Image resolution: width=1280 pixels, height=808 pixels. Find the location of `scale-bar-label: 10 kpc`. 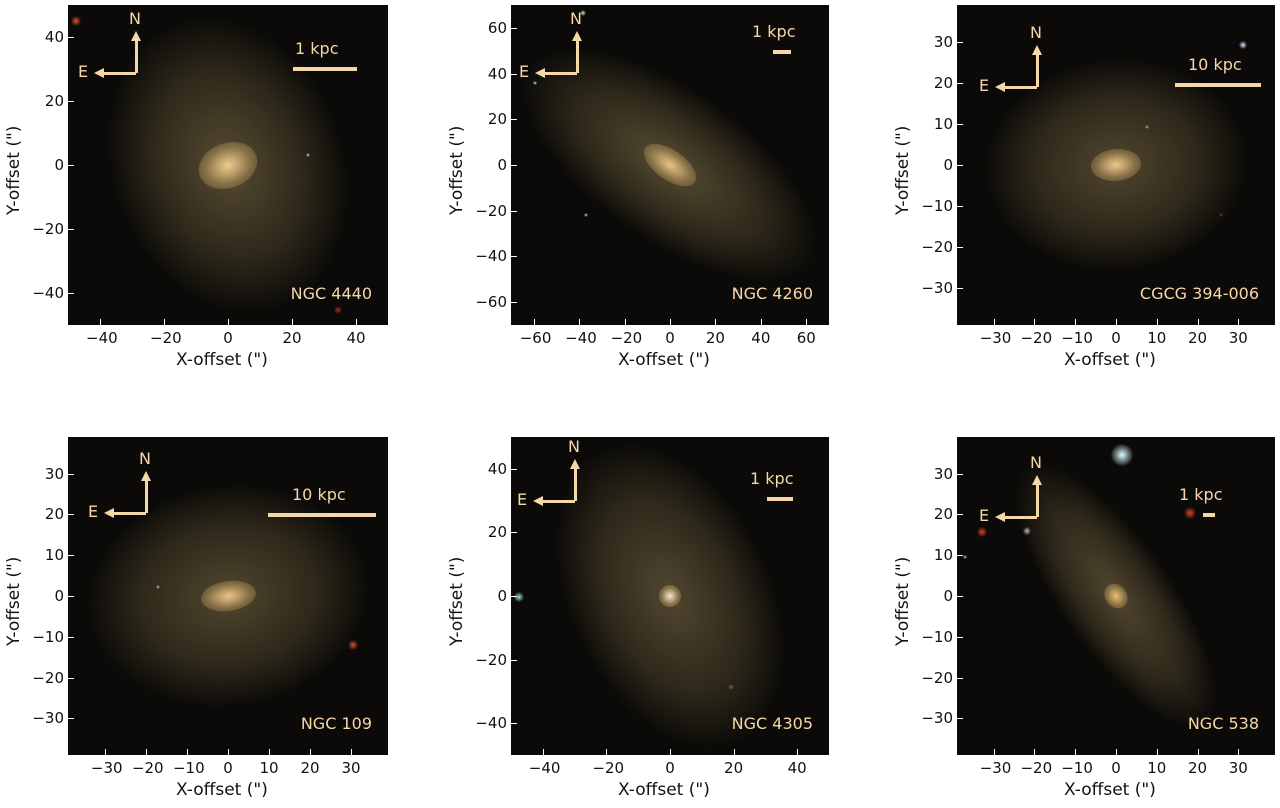

scale-bar-label: 10 kpc is located at coordinates (1215, 64).